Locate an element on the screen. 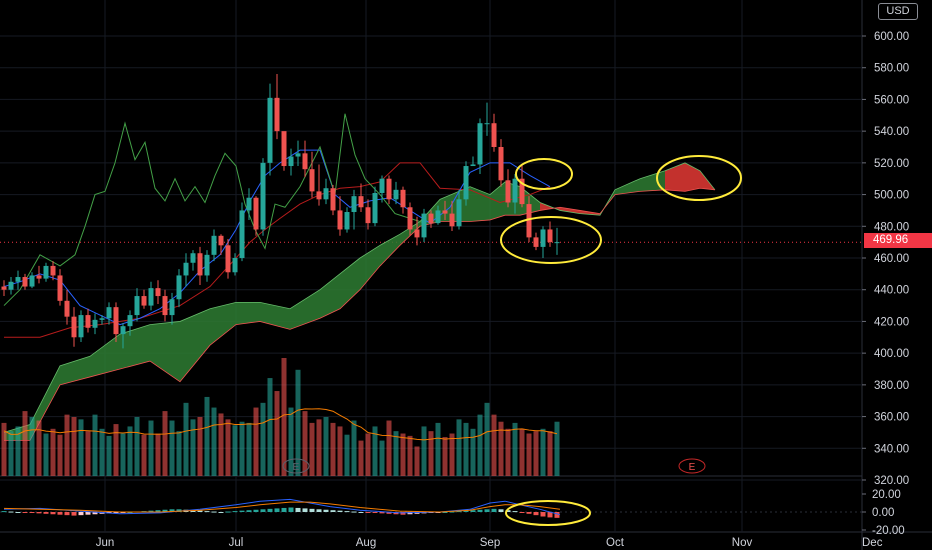 This screenshot has height=550, width=932. date-tick-label: Sep is located at coordinates (490, 543).